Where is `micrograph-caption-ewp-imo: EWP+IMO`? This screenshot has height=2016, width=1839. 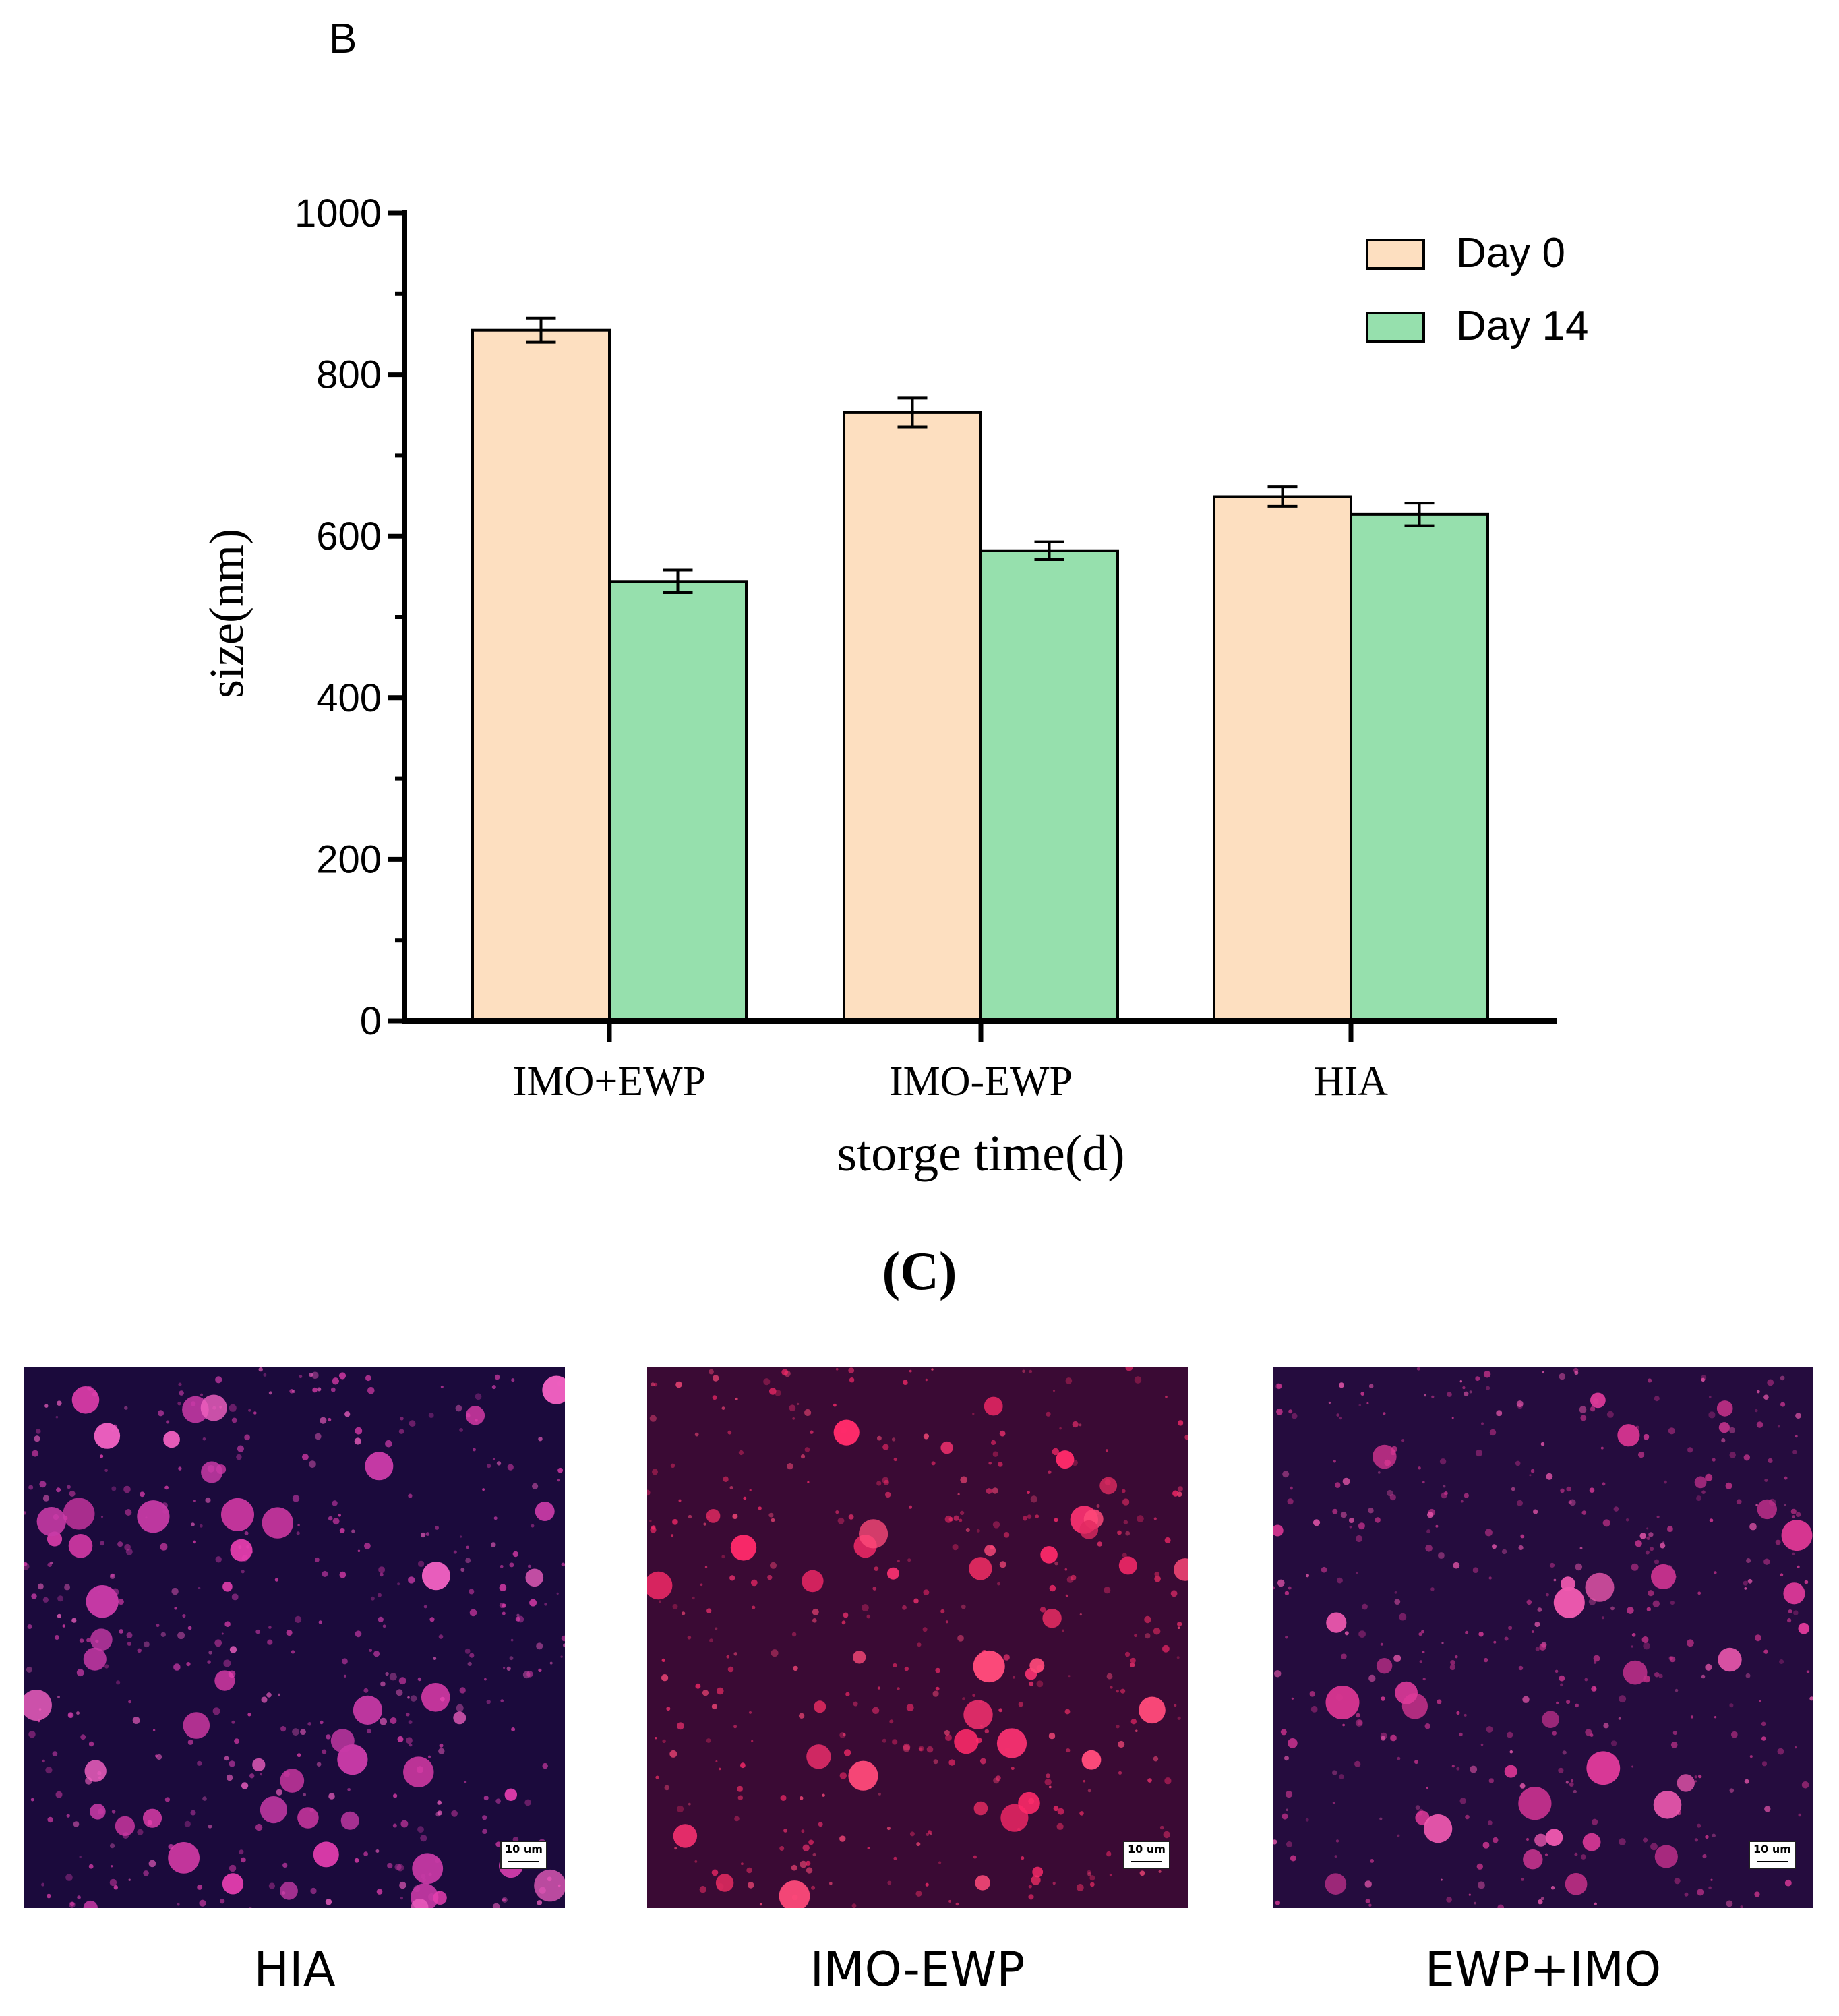 micrograph-caption-ewp-imo: EWP+IMO is located at coordinates (1543, 1969).